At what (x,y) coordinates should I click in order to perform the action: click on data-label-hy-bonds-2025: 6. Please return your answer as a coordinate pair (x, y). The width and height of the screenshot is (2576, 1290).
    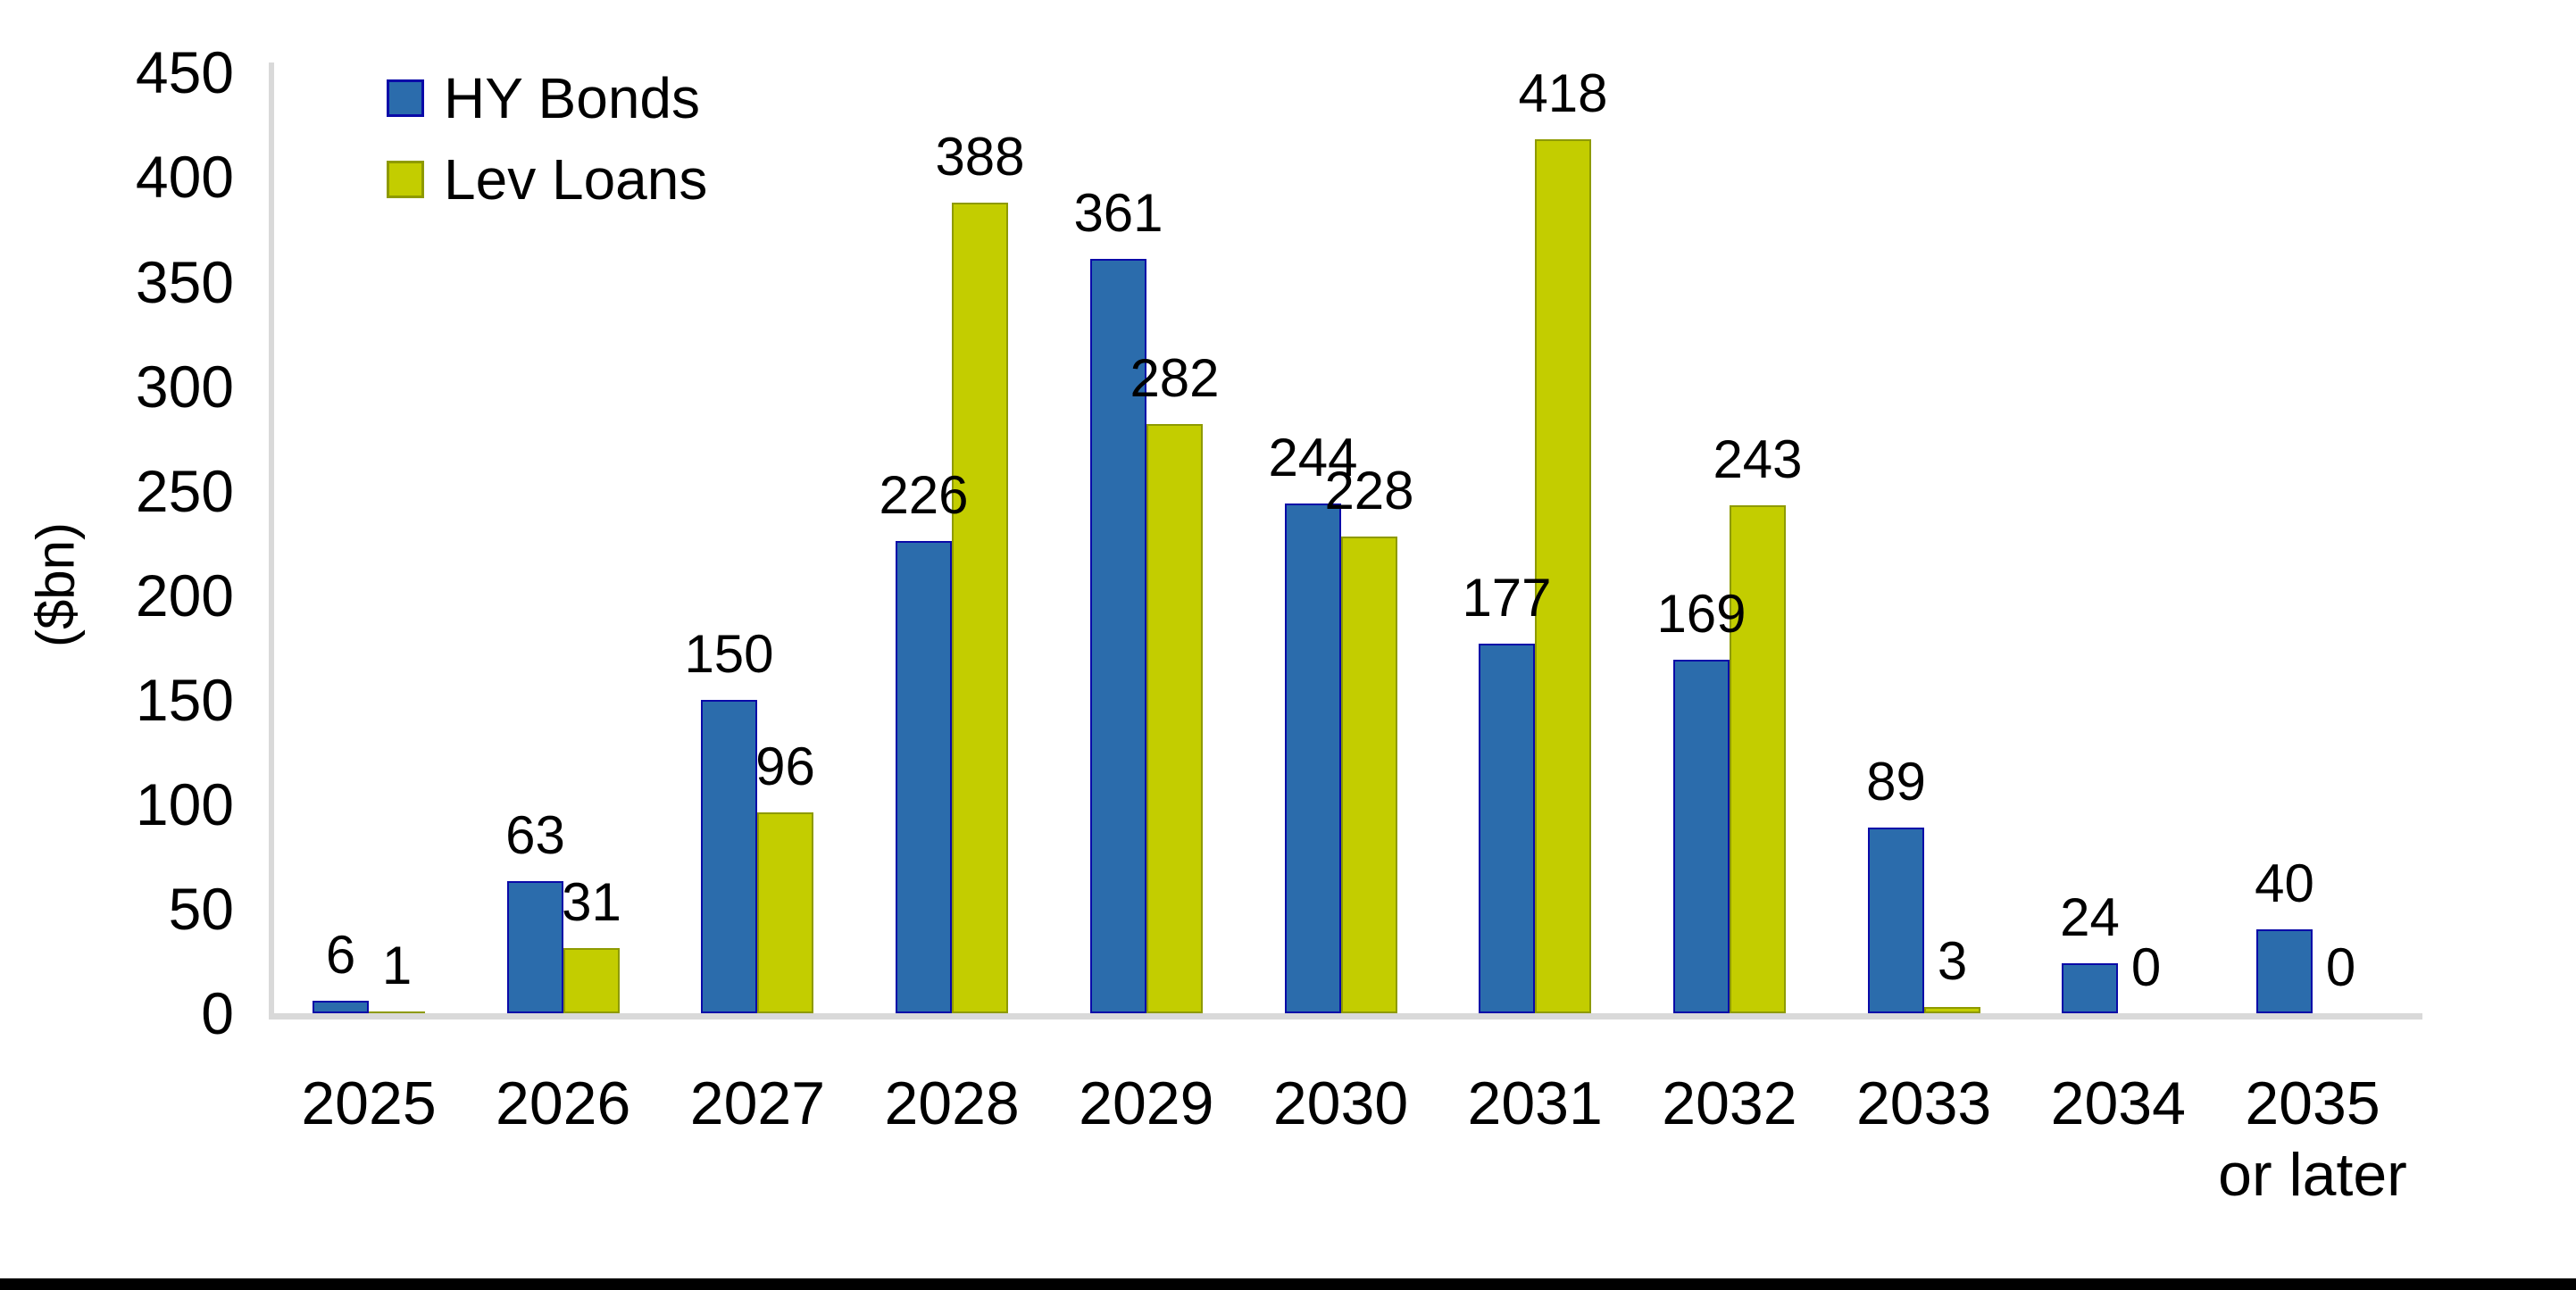
    Looking at the image, I should click on (340, 955).